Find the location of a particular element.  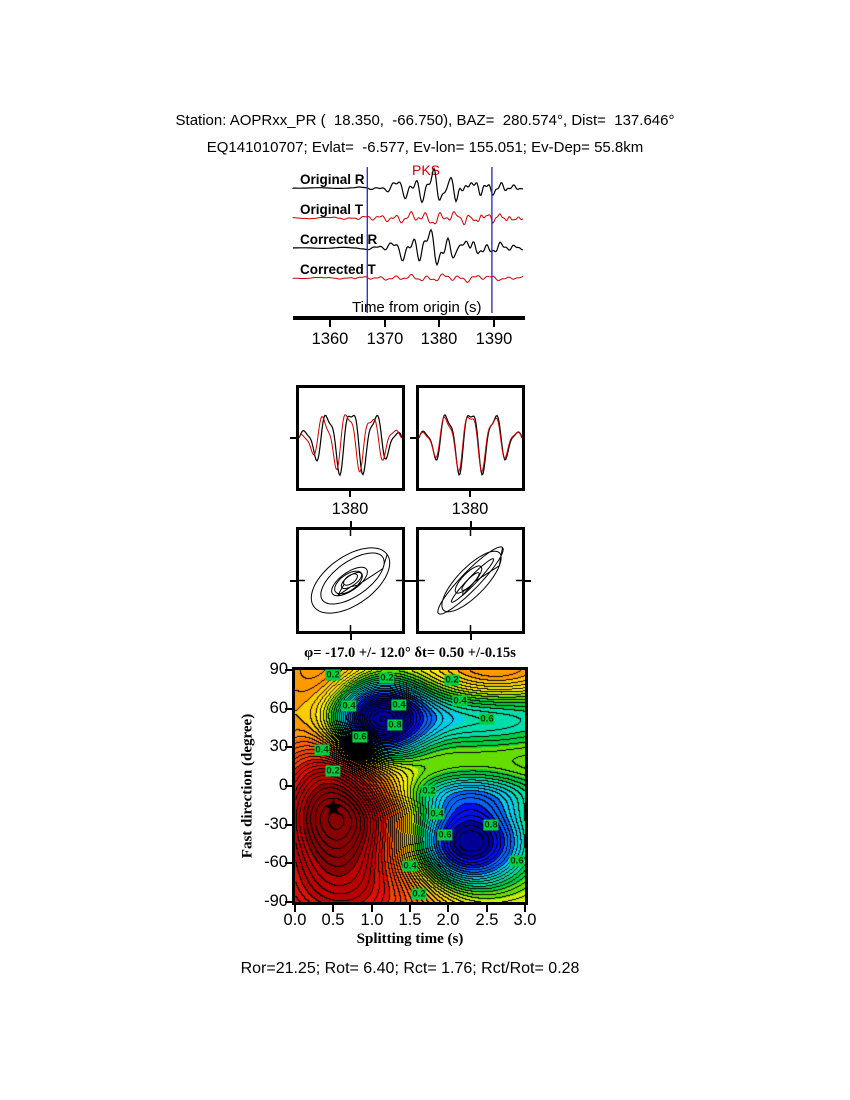

trace-label-corrected-t: Corrected T is located at coordinates (338, 269).